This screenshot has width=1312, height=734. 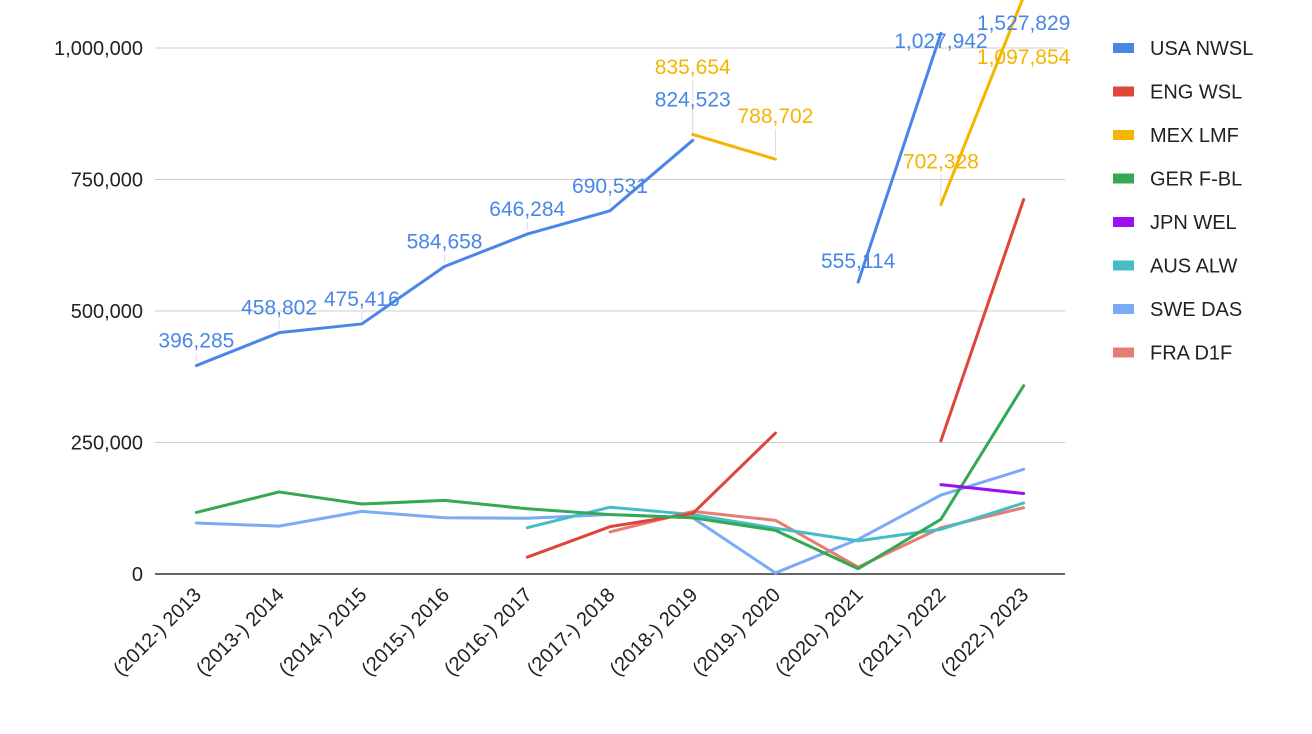 I want to click on legend-label: USA NWSL, so click(x=1201, y=49).